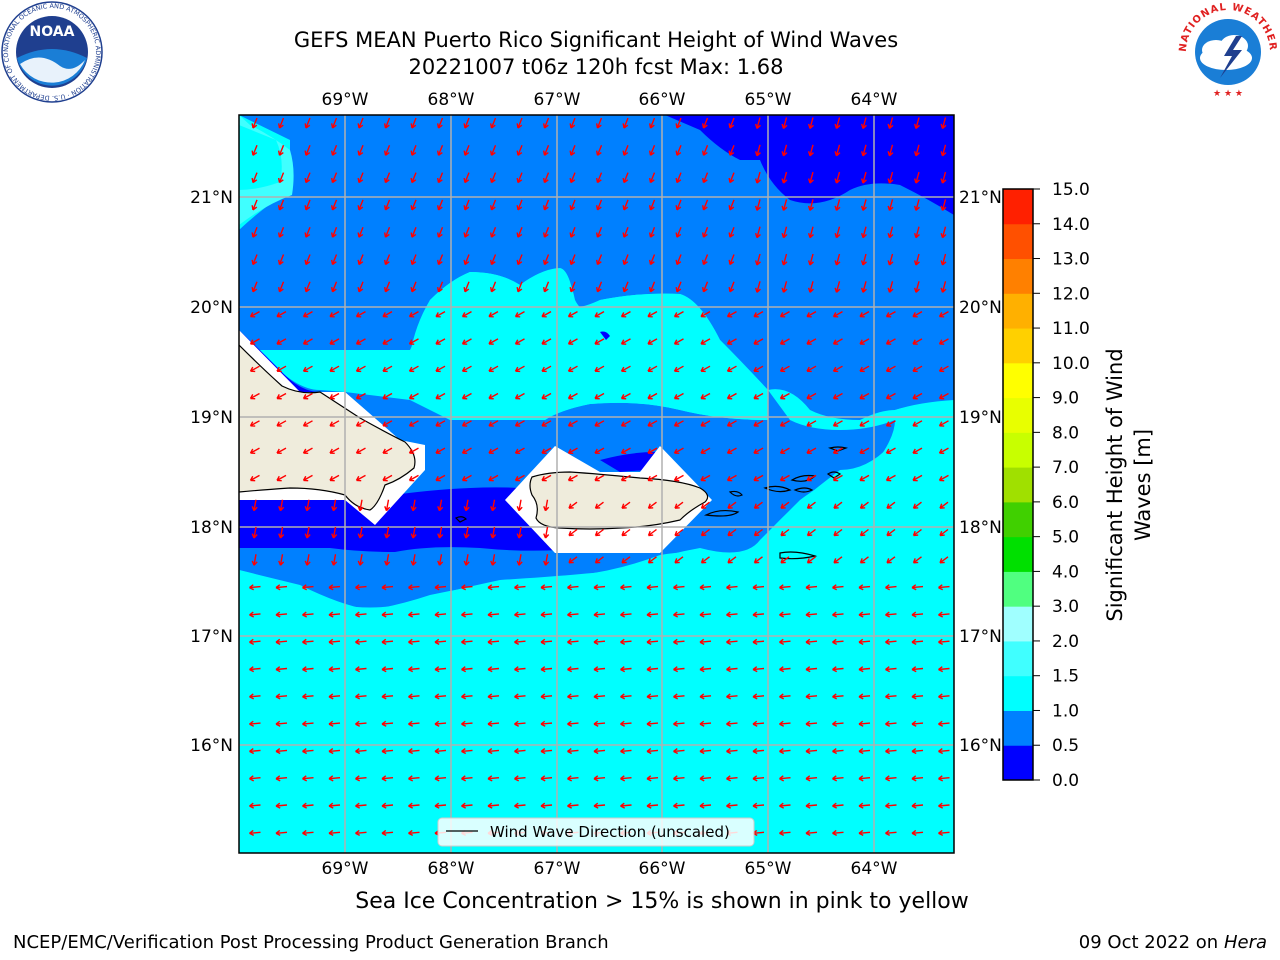  What do you see at coordinates (211, 637) in the screenshot?
I see `lat-label-left: 17°N` at bounding box center [211, 637].